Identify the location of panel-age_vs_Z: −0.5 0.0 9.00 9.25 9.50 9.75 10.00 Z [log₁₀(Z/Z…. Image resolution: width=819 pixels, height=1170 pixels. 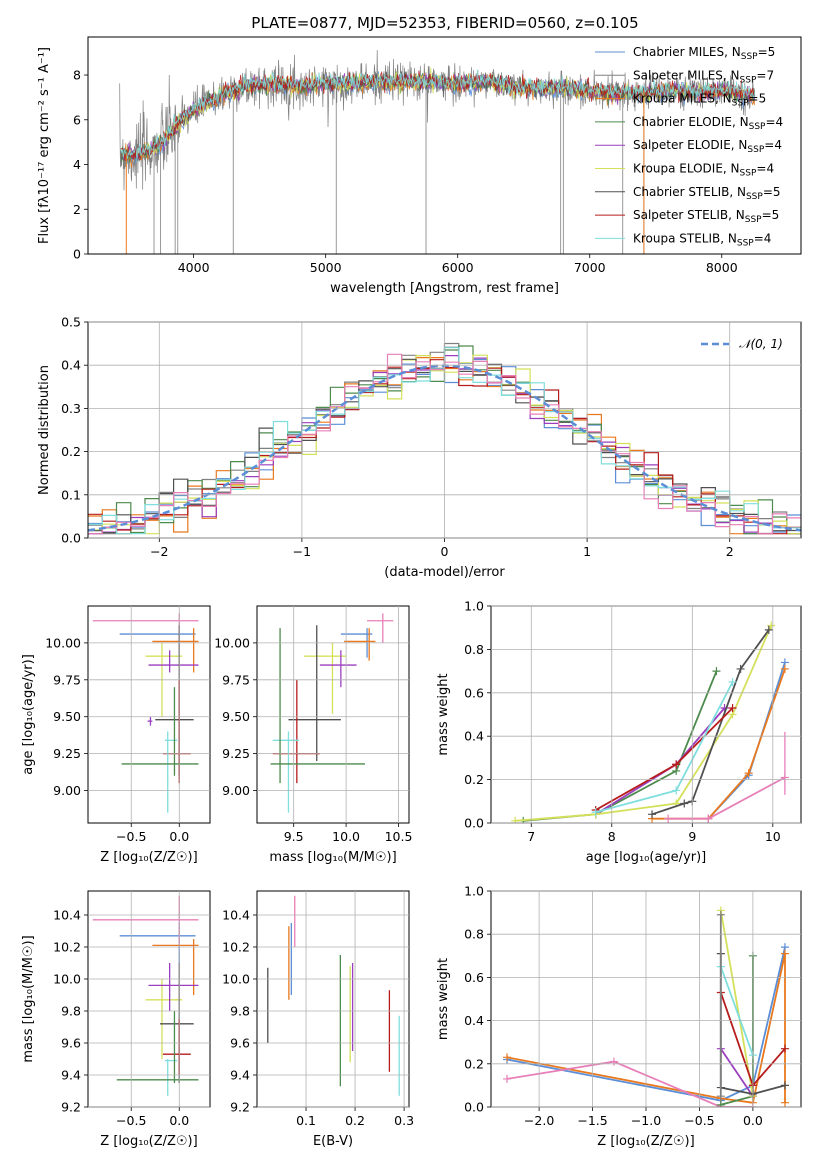
(116, 735).